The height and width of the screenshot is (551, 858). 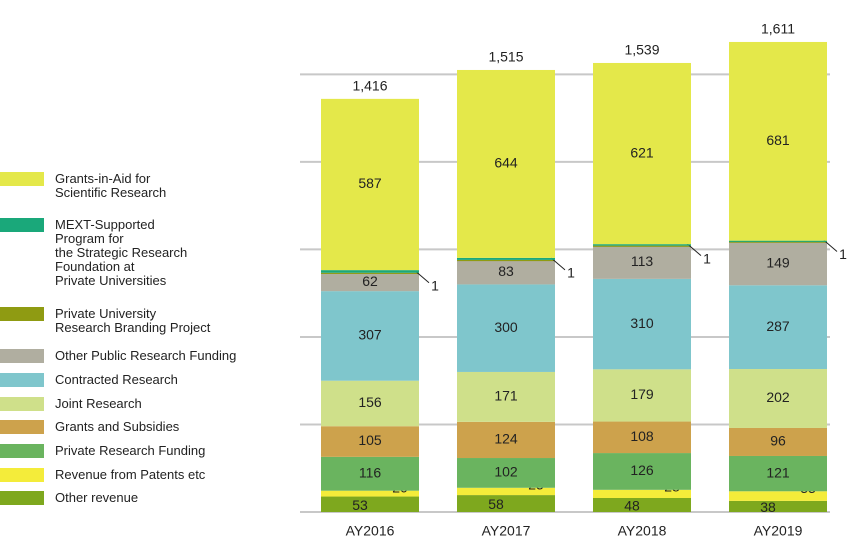 I want to click on legend-item: Other Public Research Funding, so click(x=118, y=356).